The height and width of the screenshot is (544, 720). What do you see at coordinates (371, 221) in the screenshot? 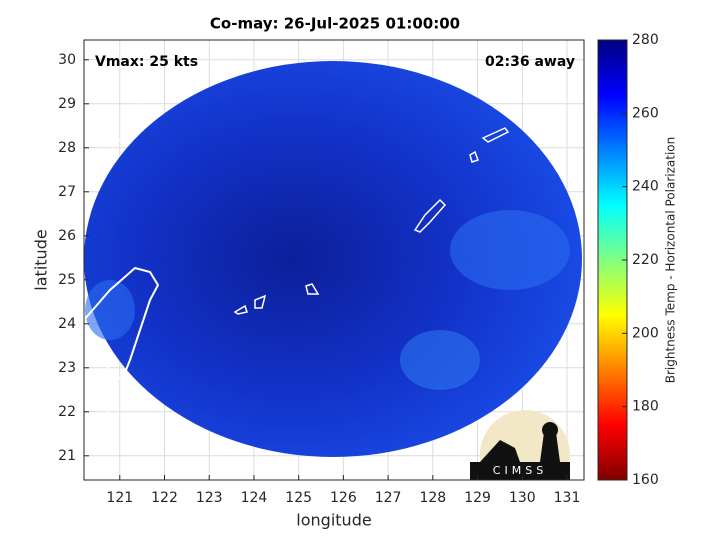
I see `island` at bounding box center [371, 221].